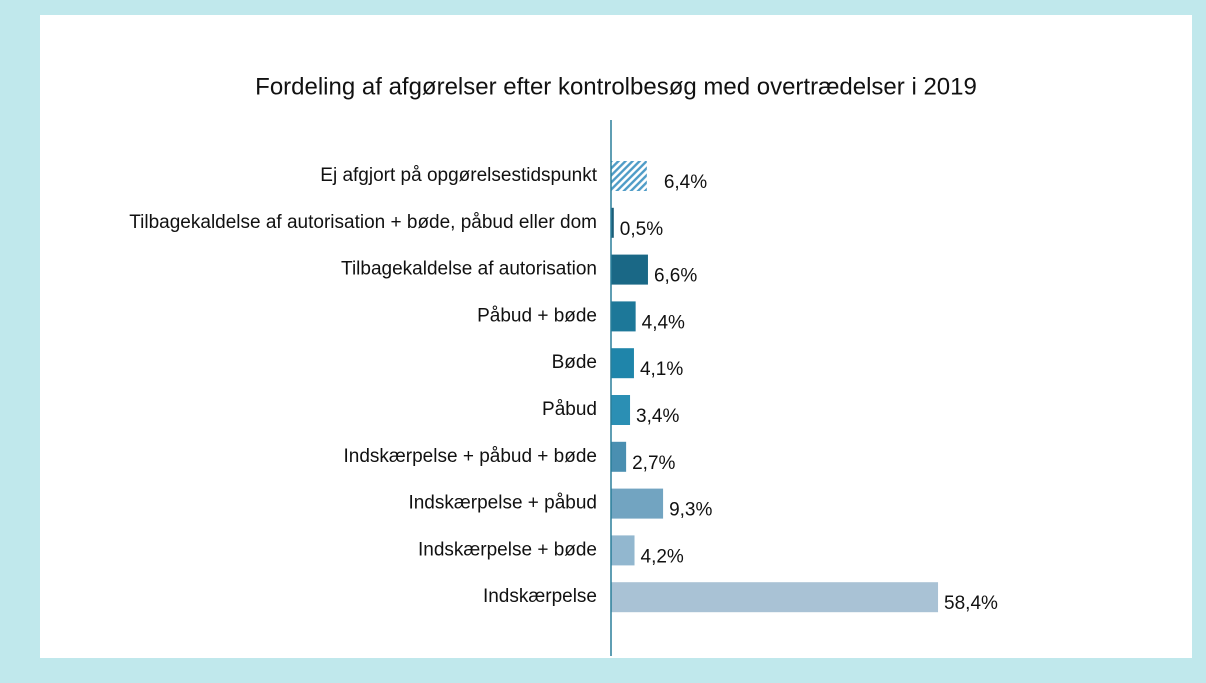 This screenshot has height=683, width=1206. I want to click on value-label: 6,4%, so click(685, 182).